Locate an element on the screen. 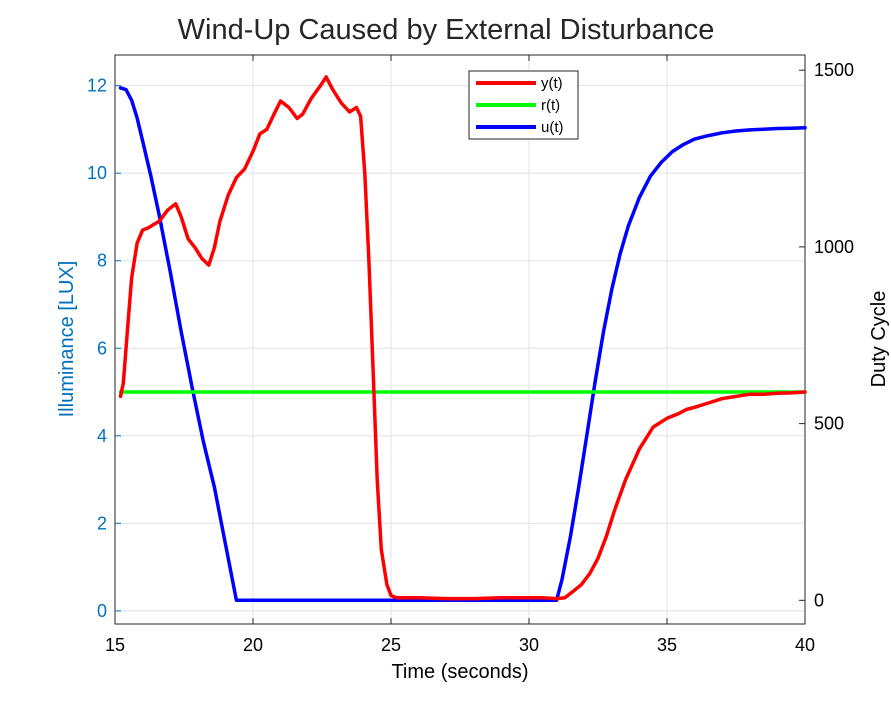 This screenshot has width=891, height=702. legend-label-u: u(t) is located at coordinates (552, 127).